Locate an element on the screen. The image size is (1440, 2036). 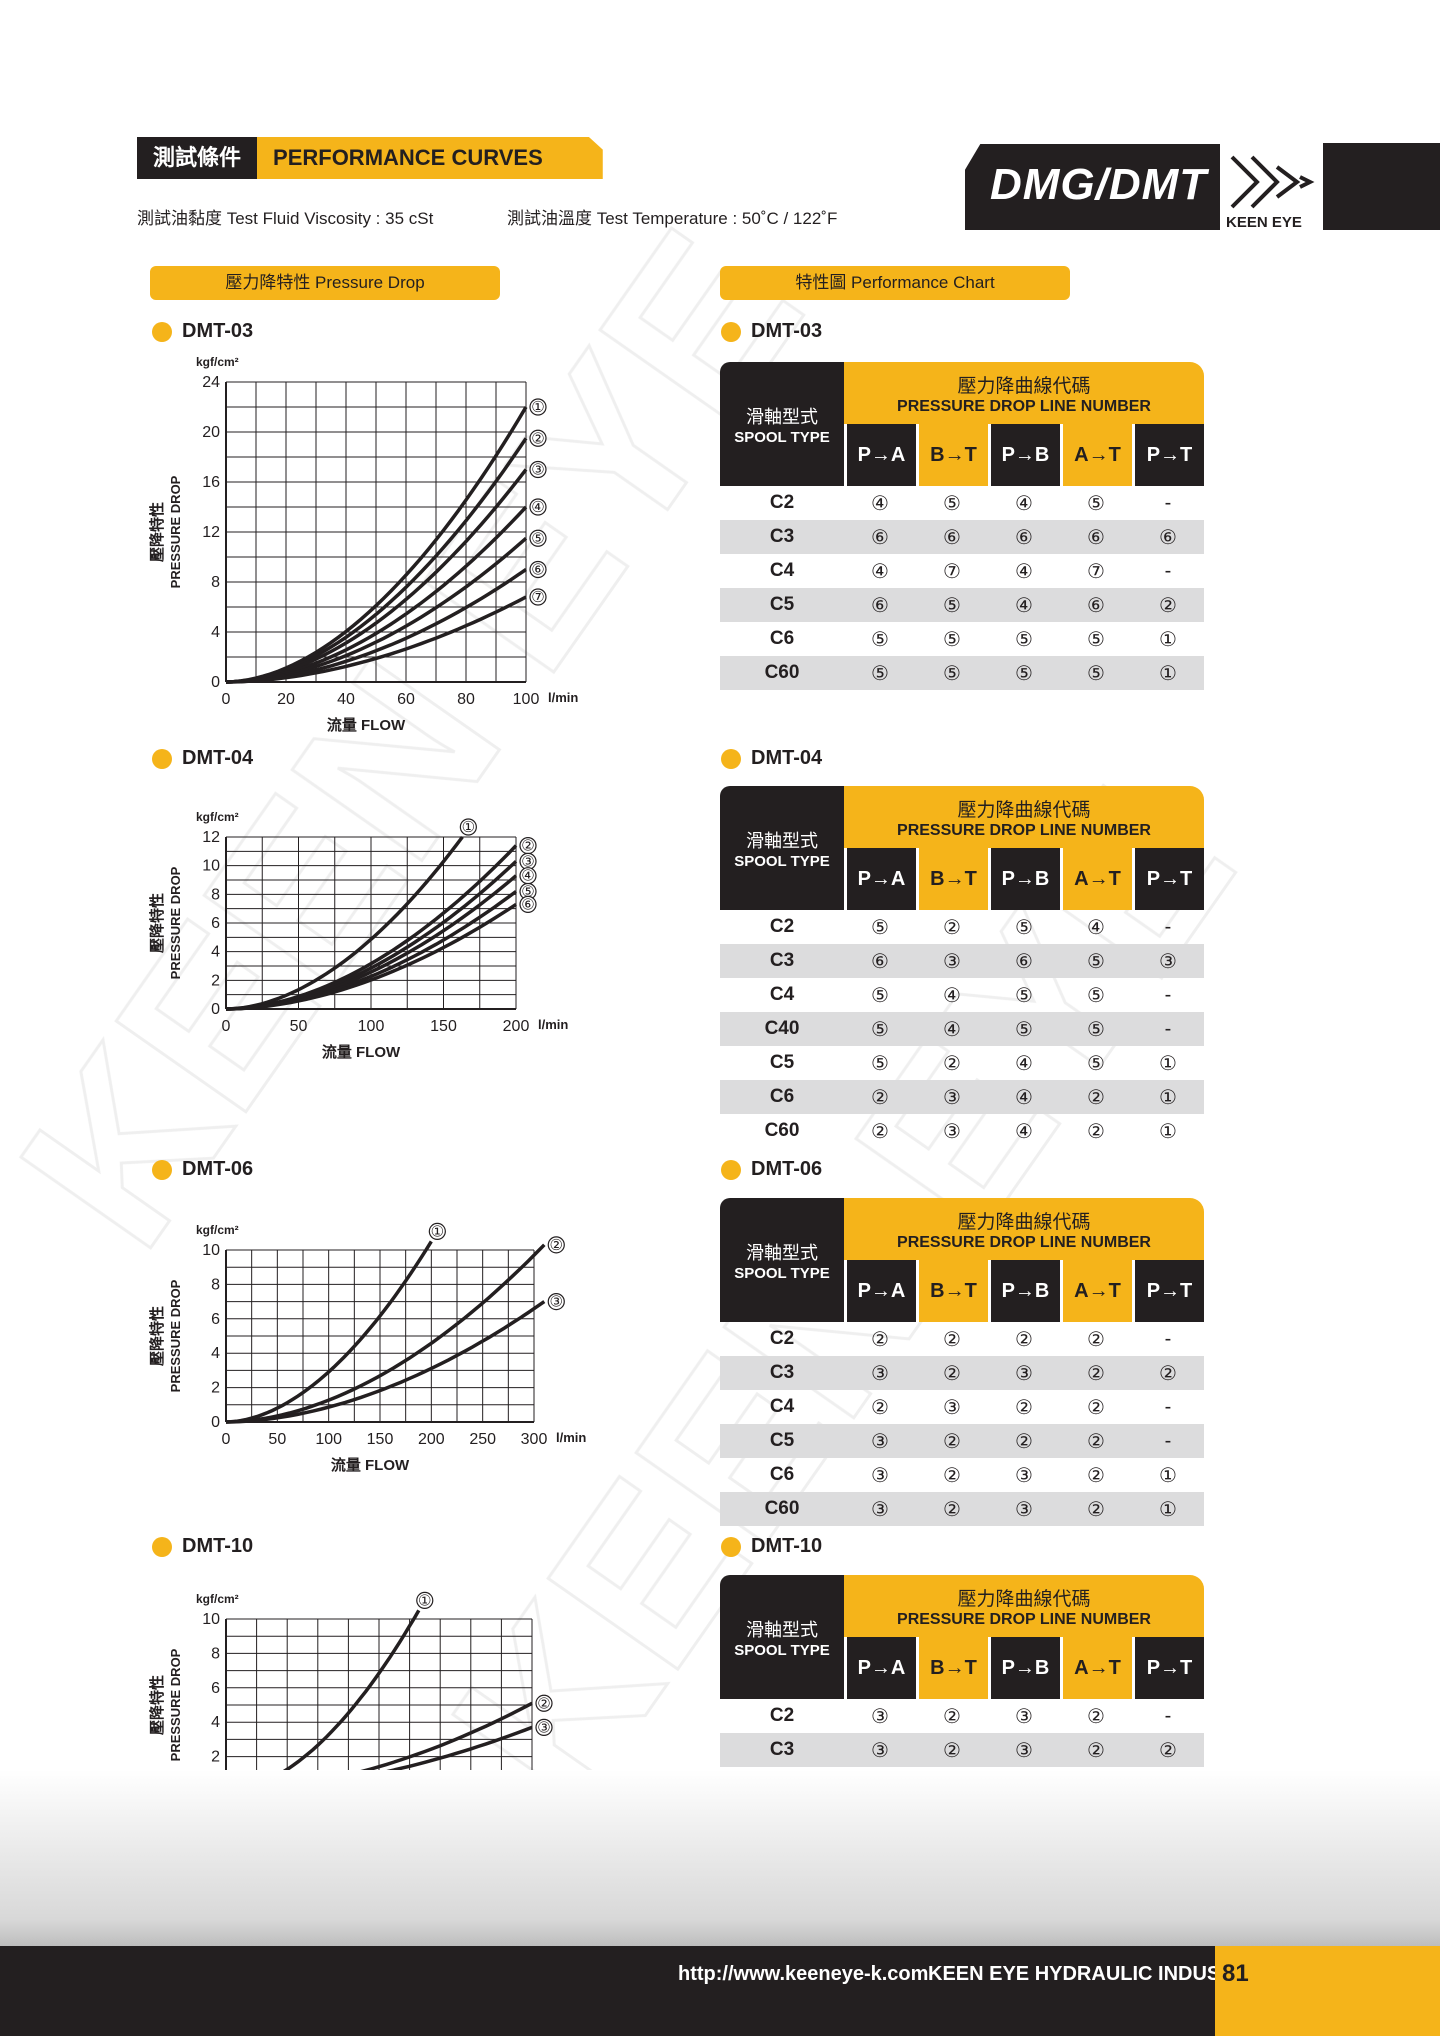
x-axis-title: 流量 FLOW is located at coordinates (361, 1052).